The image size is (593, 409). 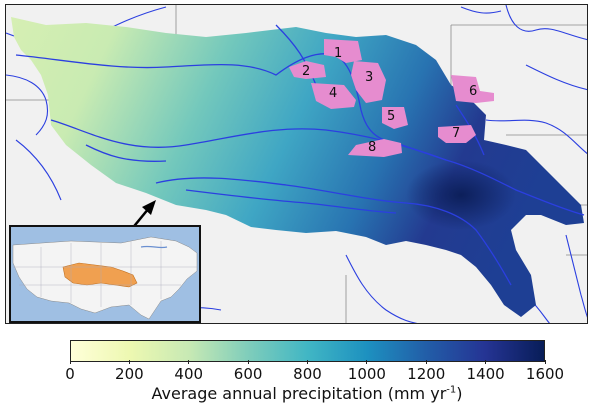 I want to click on colorbar-tick-label: 1400, so click(x=485, y=374).